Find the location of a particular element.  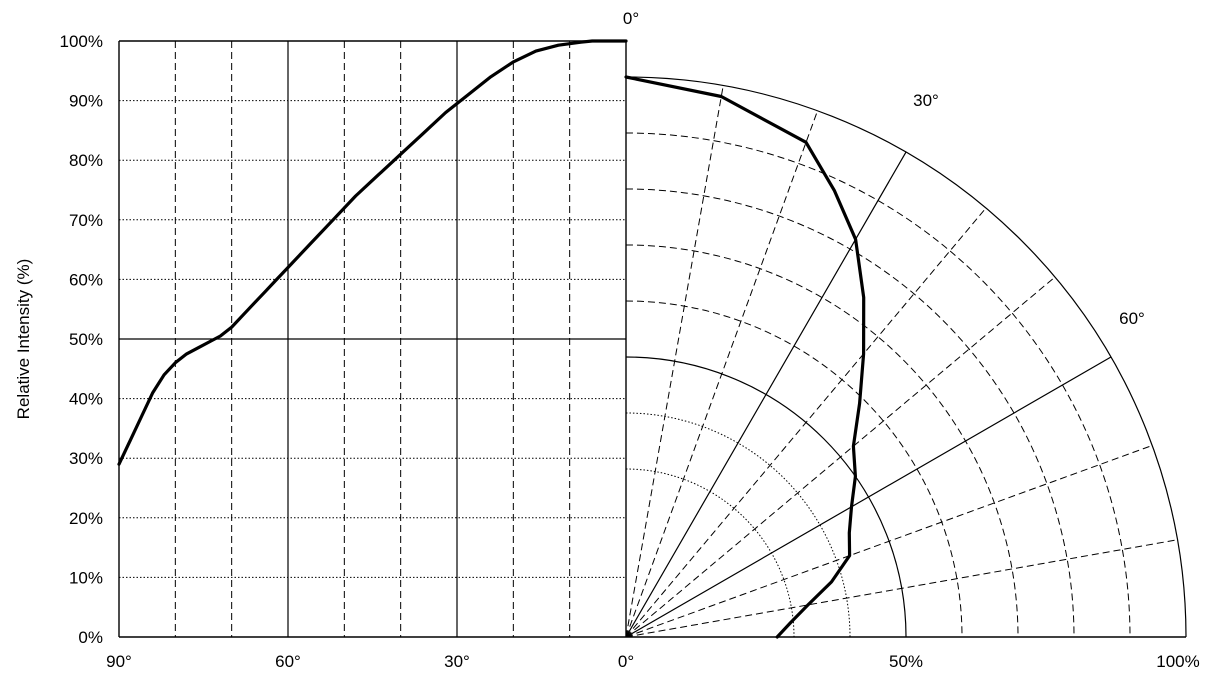

polar-ring-solid is located at coordinates (766, 497).